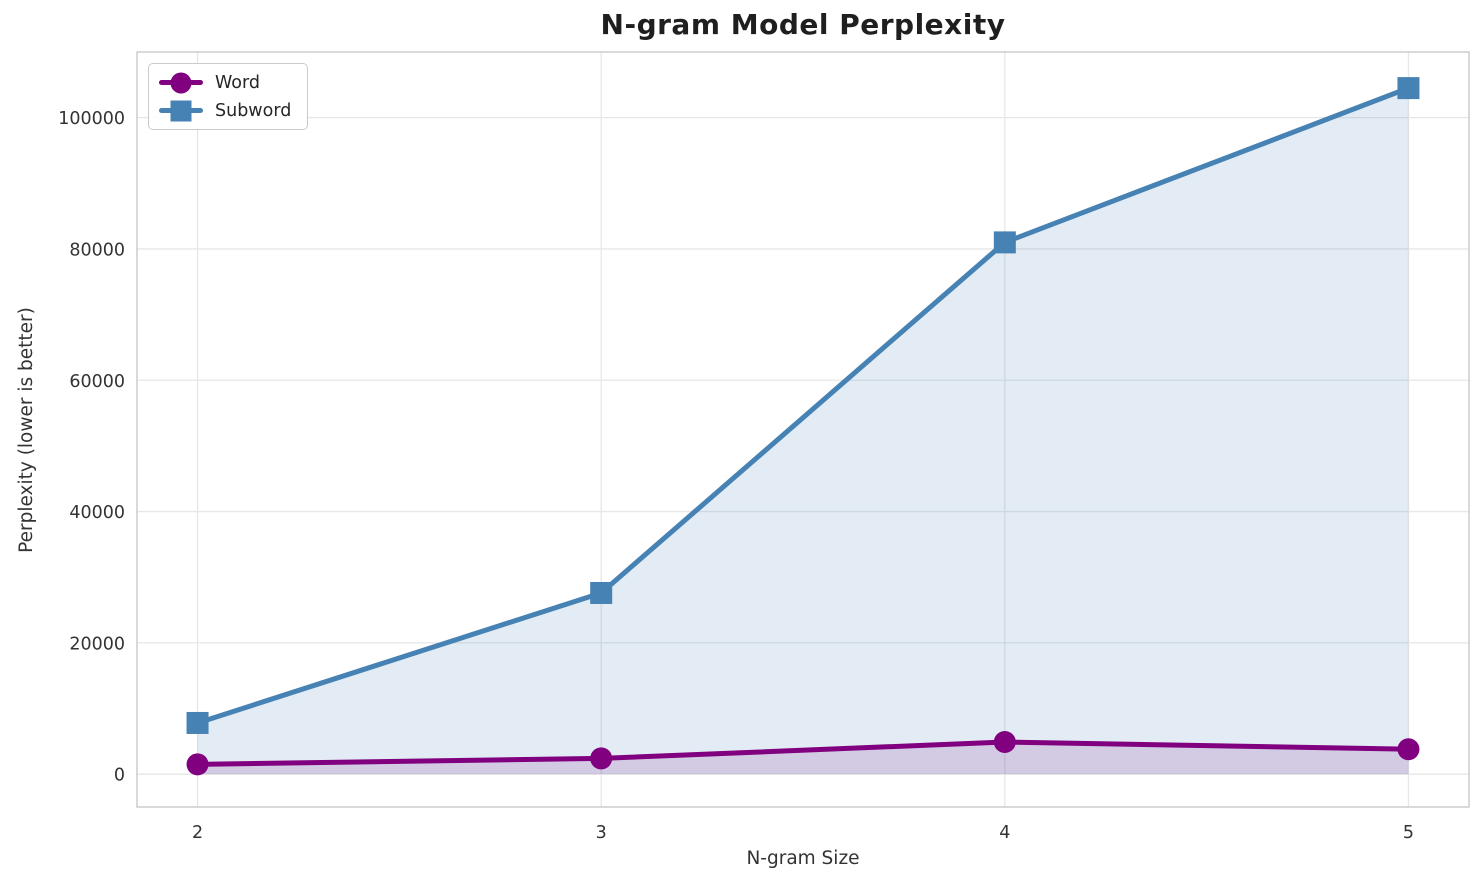 This screenshot has height=885, width=1484. I want to click on x-tick-label: 4, so click(1004, 833).